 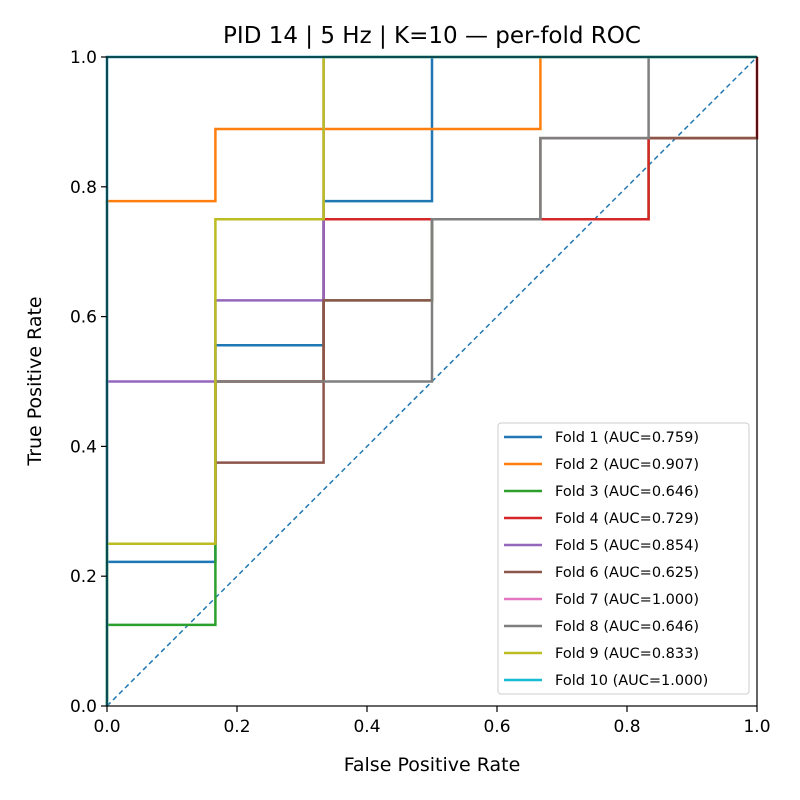 What do you see at coordinates (35, 381) in the screenshot?
I see `y-axis-label: True Positive Rate` at bounding box center [35, 381].